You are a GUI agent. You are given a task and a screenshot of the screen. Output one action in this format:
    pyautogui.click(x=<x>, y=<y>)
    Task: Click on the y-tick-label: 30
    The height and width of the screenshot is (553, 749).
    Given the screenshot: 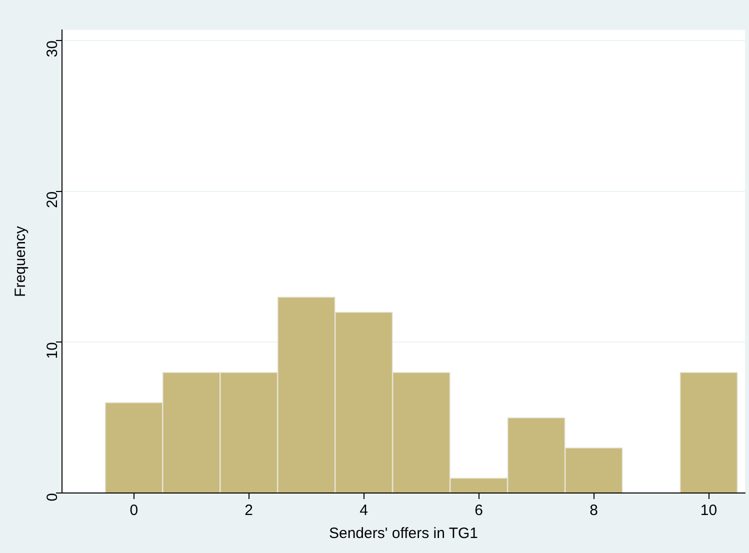 What is the action you would take?
    pyautogui.click(x=53, y=49)
    